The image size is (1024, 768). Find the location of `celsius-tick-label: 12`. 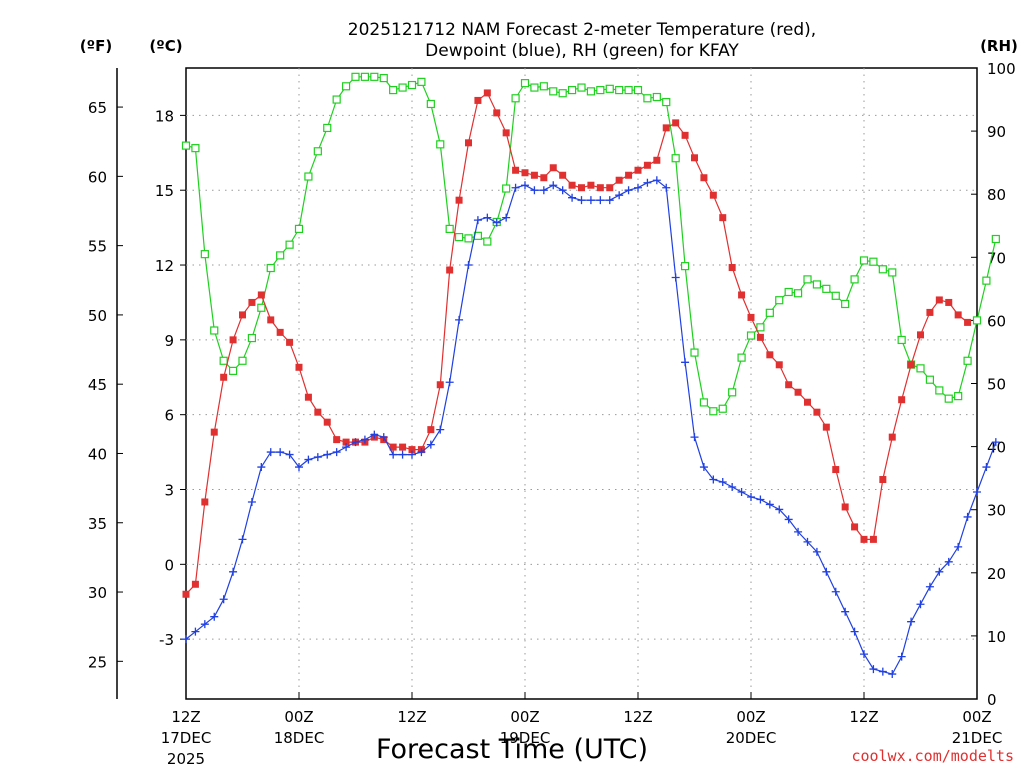

celsius-tick-label: 12 is located at coordinates (164, 266).